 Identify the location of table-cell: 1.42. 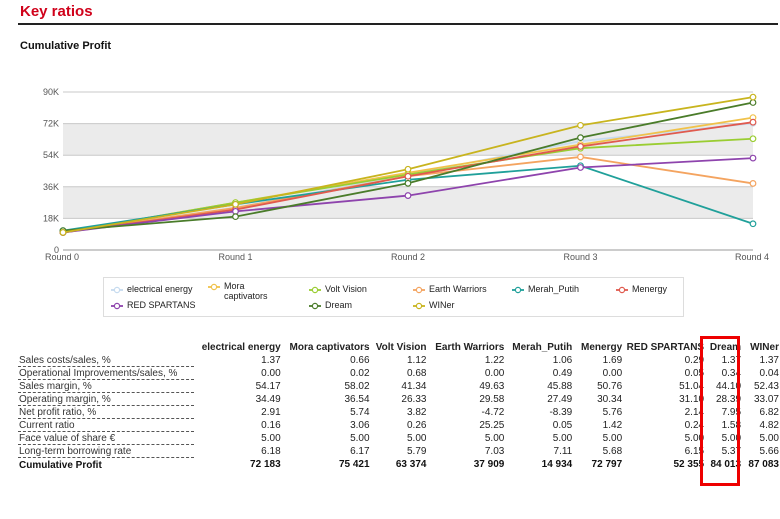
(612, 425).